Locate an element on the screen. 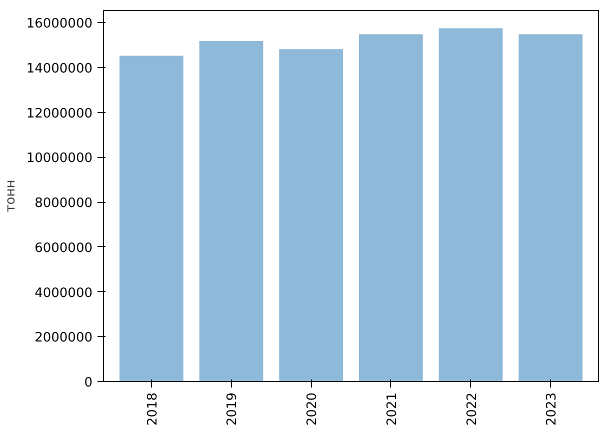 The image size is (616, 434). y-tick-label: 12000000 is located at coordinates (59, 114).